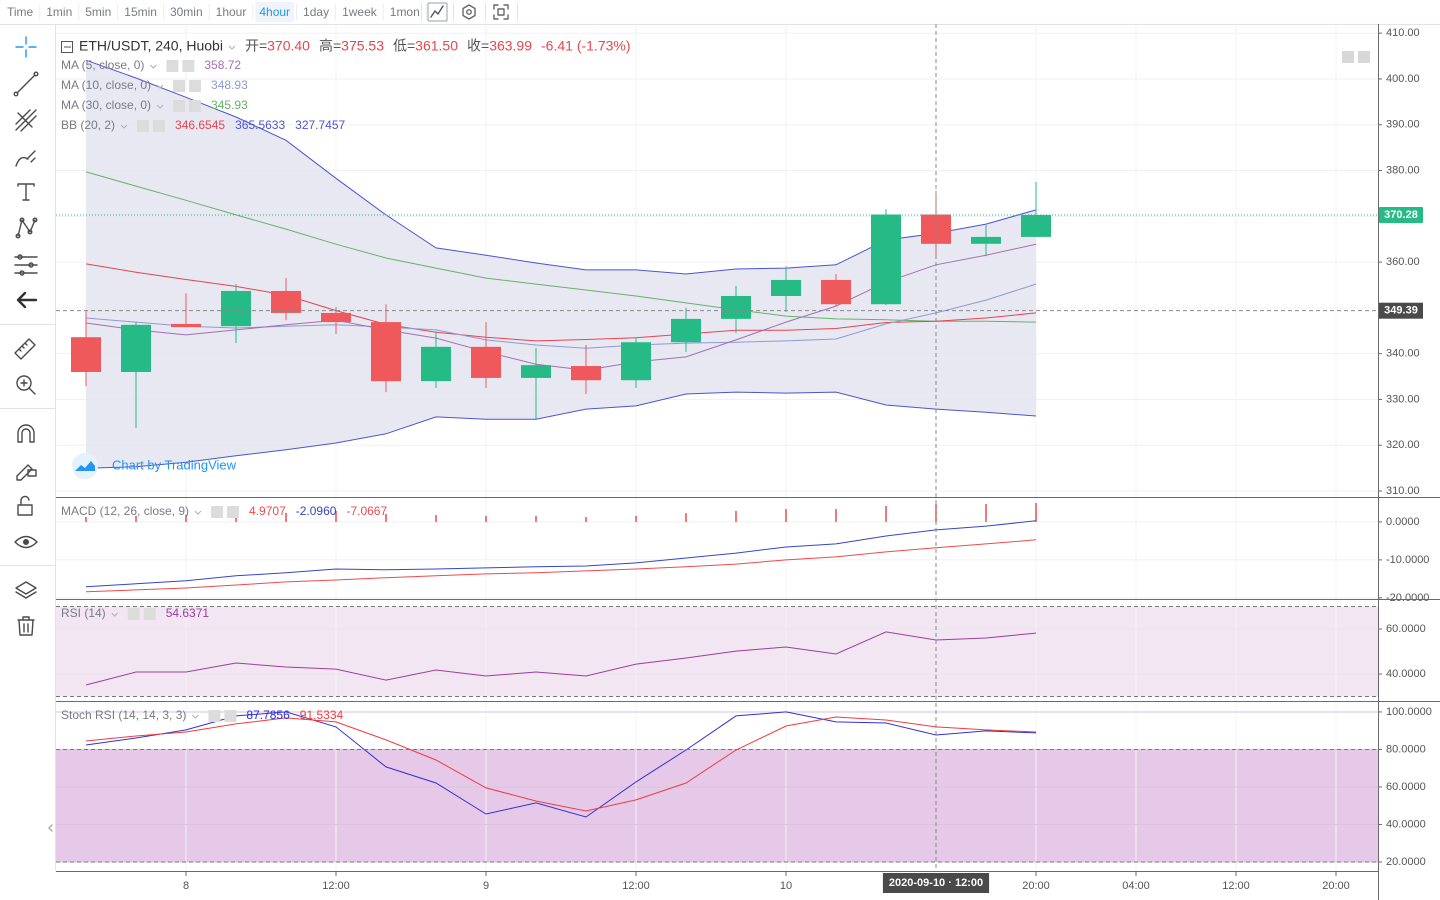 The height and width of the screenshot is (900, 1440). I want to click on pattern-tool, so click(26, 228).